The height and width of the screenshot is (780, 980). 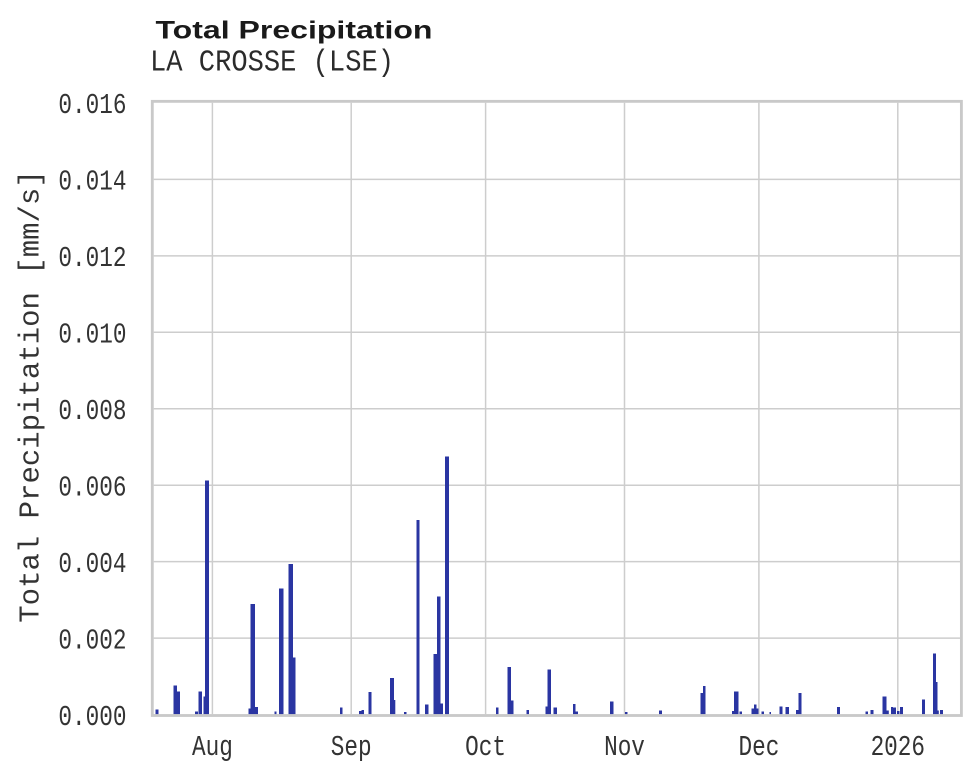 What do you see at coordinates (212, 748) in the screenshot?
I see `svg-text: Aug` at bounding box center [212, 748].